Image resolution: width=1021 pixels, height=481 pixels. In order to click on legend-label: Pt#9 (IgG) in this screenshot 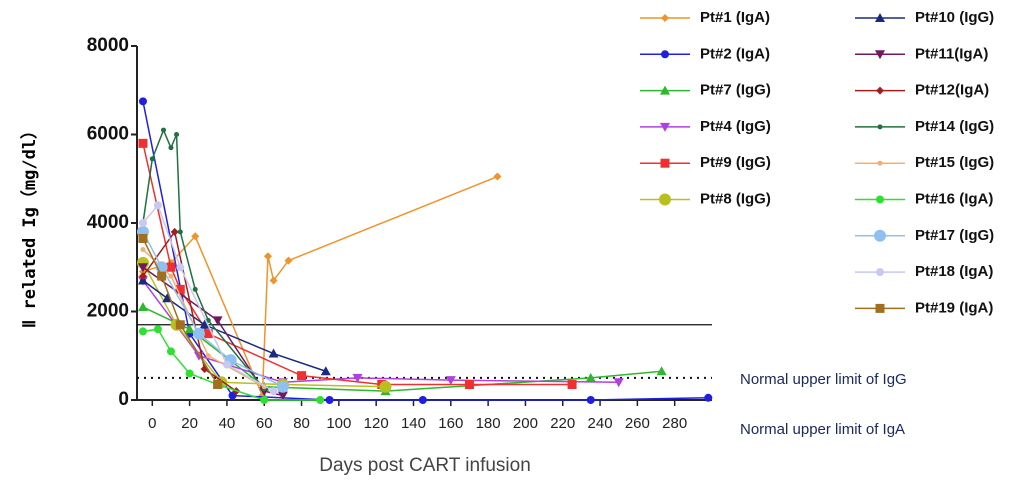, I will do `click(735, 162)`.